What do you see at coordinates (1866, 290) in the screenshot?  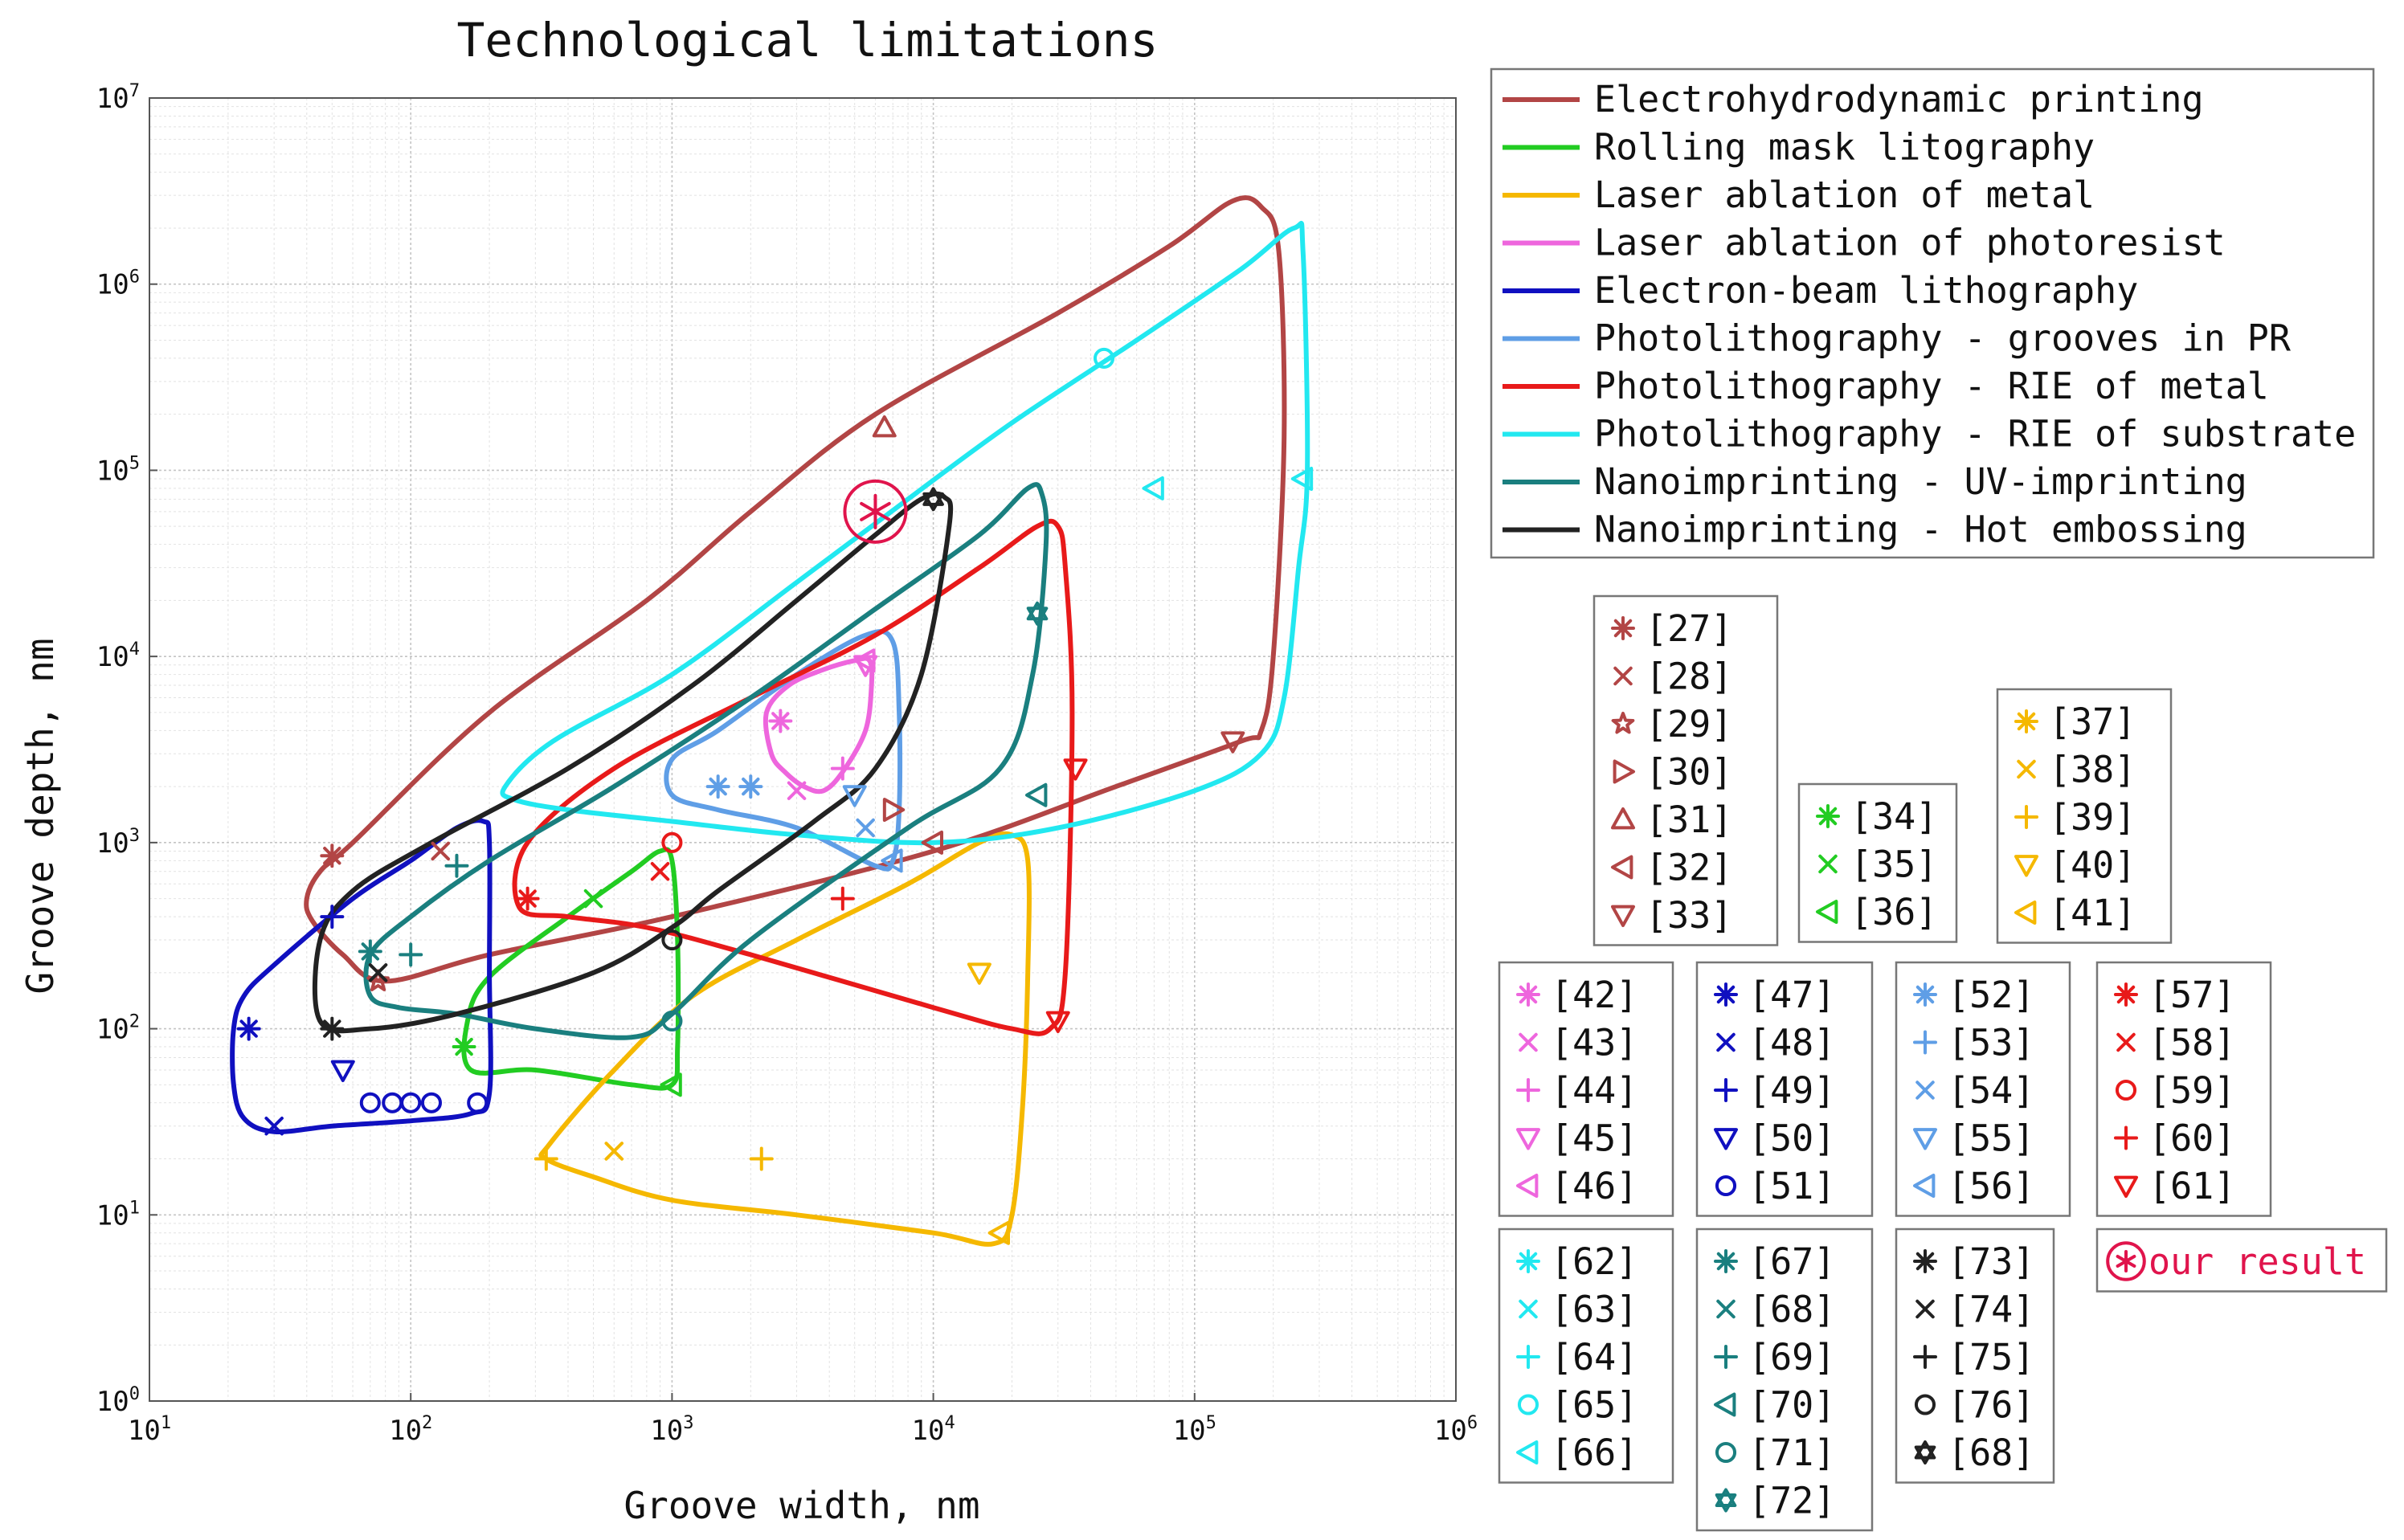 I see `legend-label-4: Electron-beam lithography` at bounding box center [1866, 290].